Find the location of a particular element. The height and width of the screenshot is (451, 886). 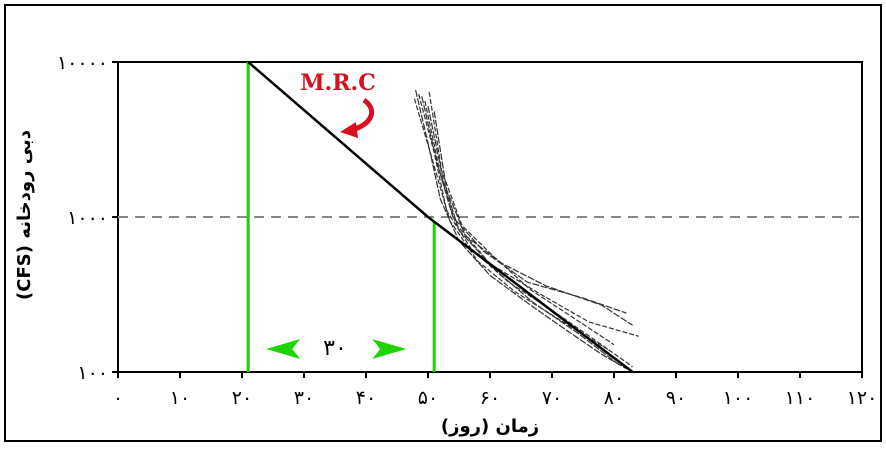

interval-arrow-left is located at coordinates (283, 349).